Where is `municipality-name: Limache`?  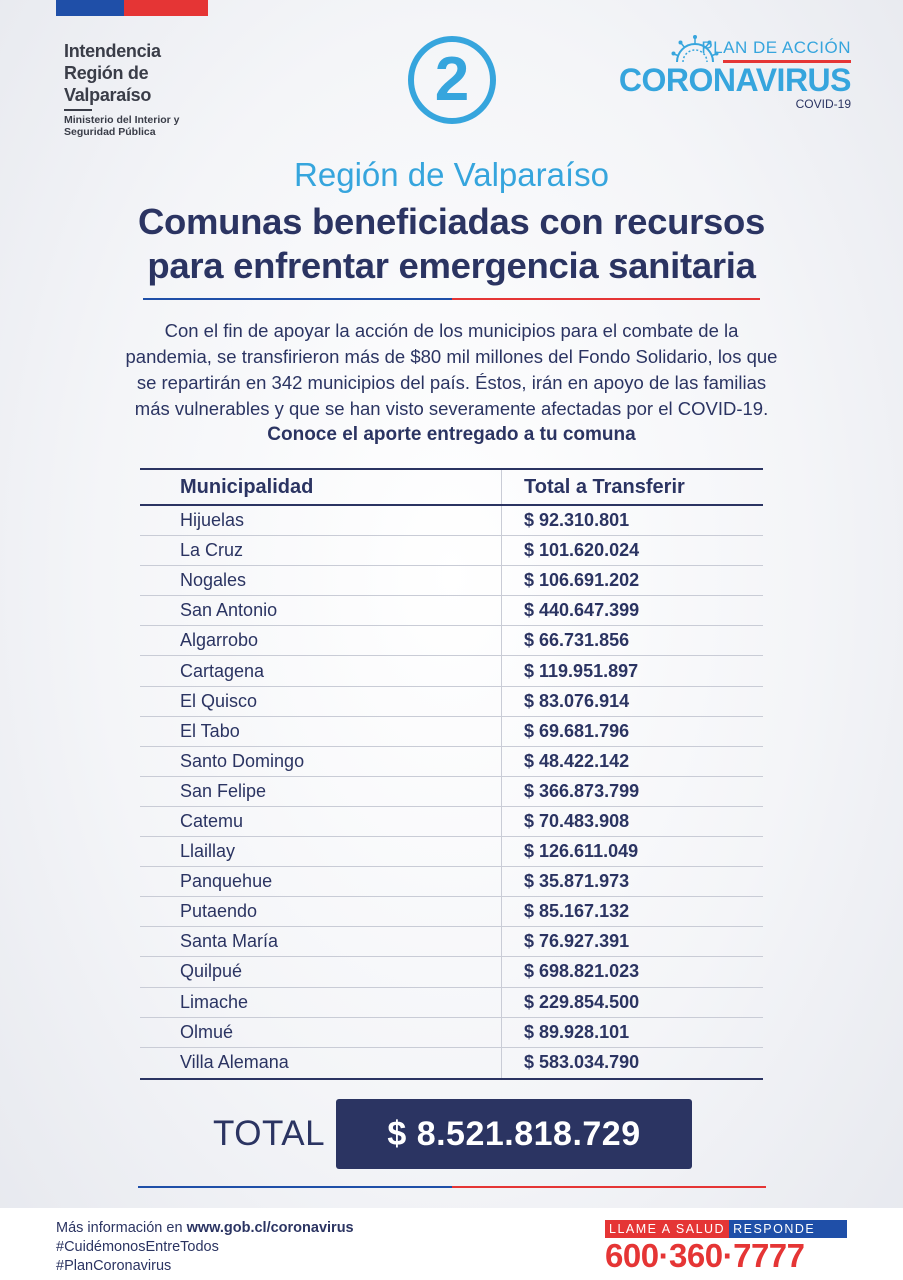
municipality-name: Limache is located at coordinates (214, 1001).